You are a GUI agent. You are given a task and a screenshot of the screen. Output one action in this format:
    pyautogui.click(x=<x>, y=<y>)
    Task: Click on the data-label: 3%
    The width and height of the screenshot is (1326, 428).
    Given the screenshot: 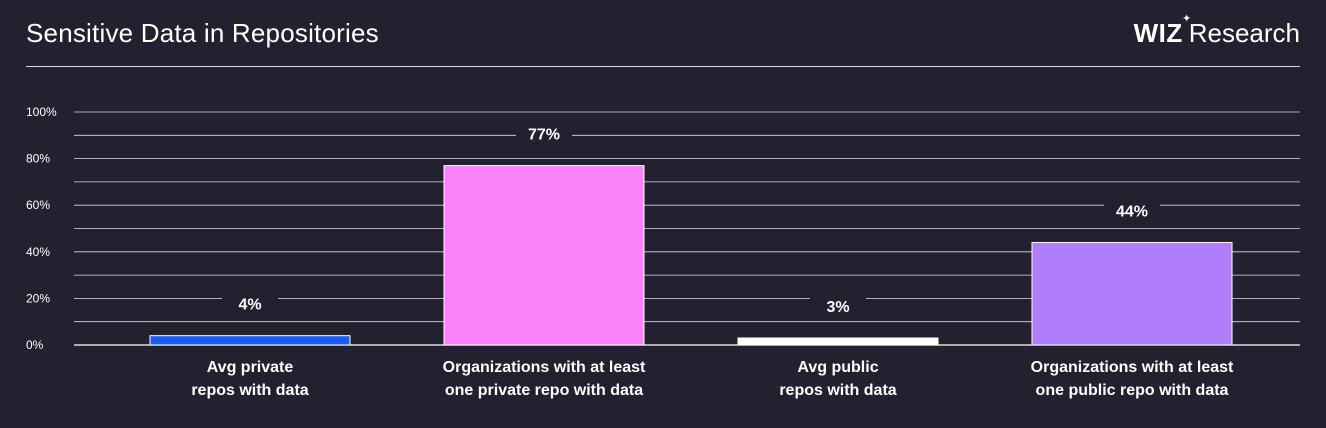 What is the action you would take?
    pyautogui.click(x=837, y=307)
    